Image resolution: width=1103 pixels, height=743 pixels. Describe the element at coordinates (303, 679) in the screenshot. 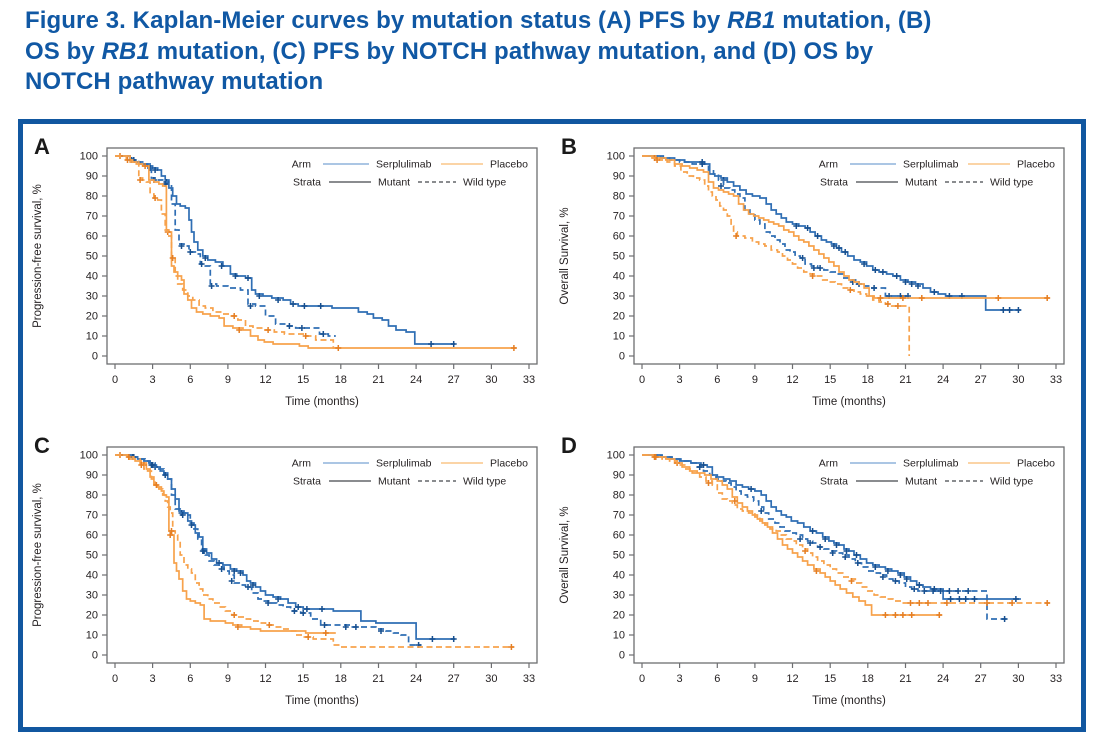

I see `svg-text: 15` at that location.